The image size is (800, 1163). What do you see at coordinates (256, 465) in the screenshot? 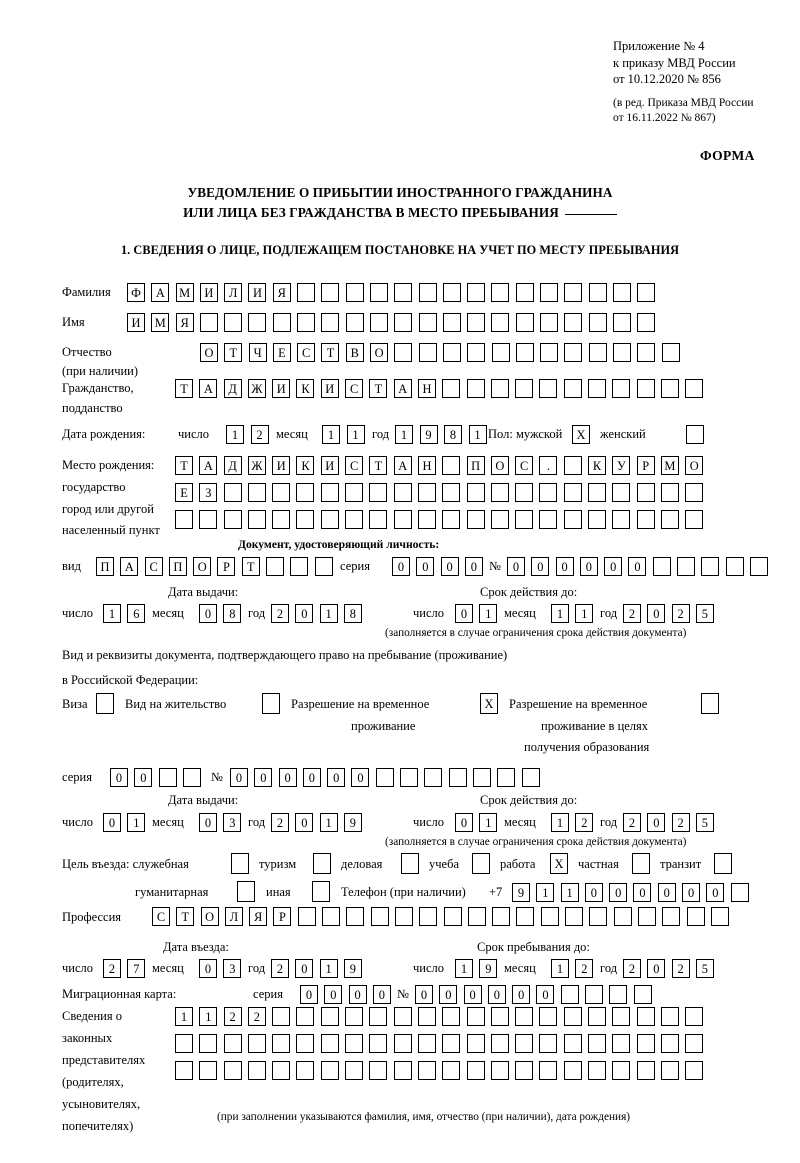
I see `char-box: Ж` at bounding box center [256, 465].